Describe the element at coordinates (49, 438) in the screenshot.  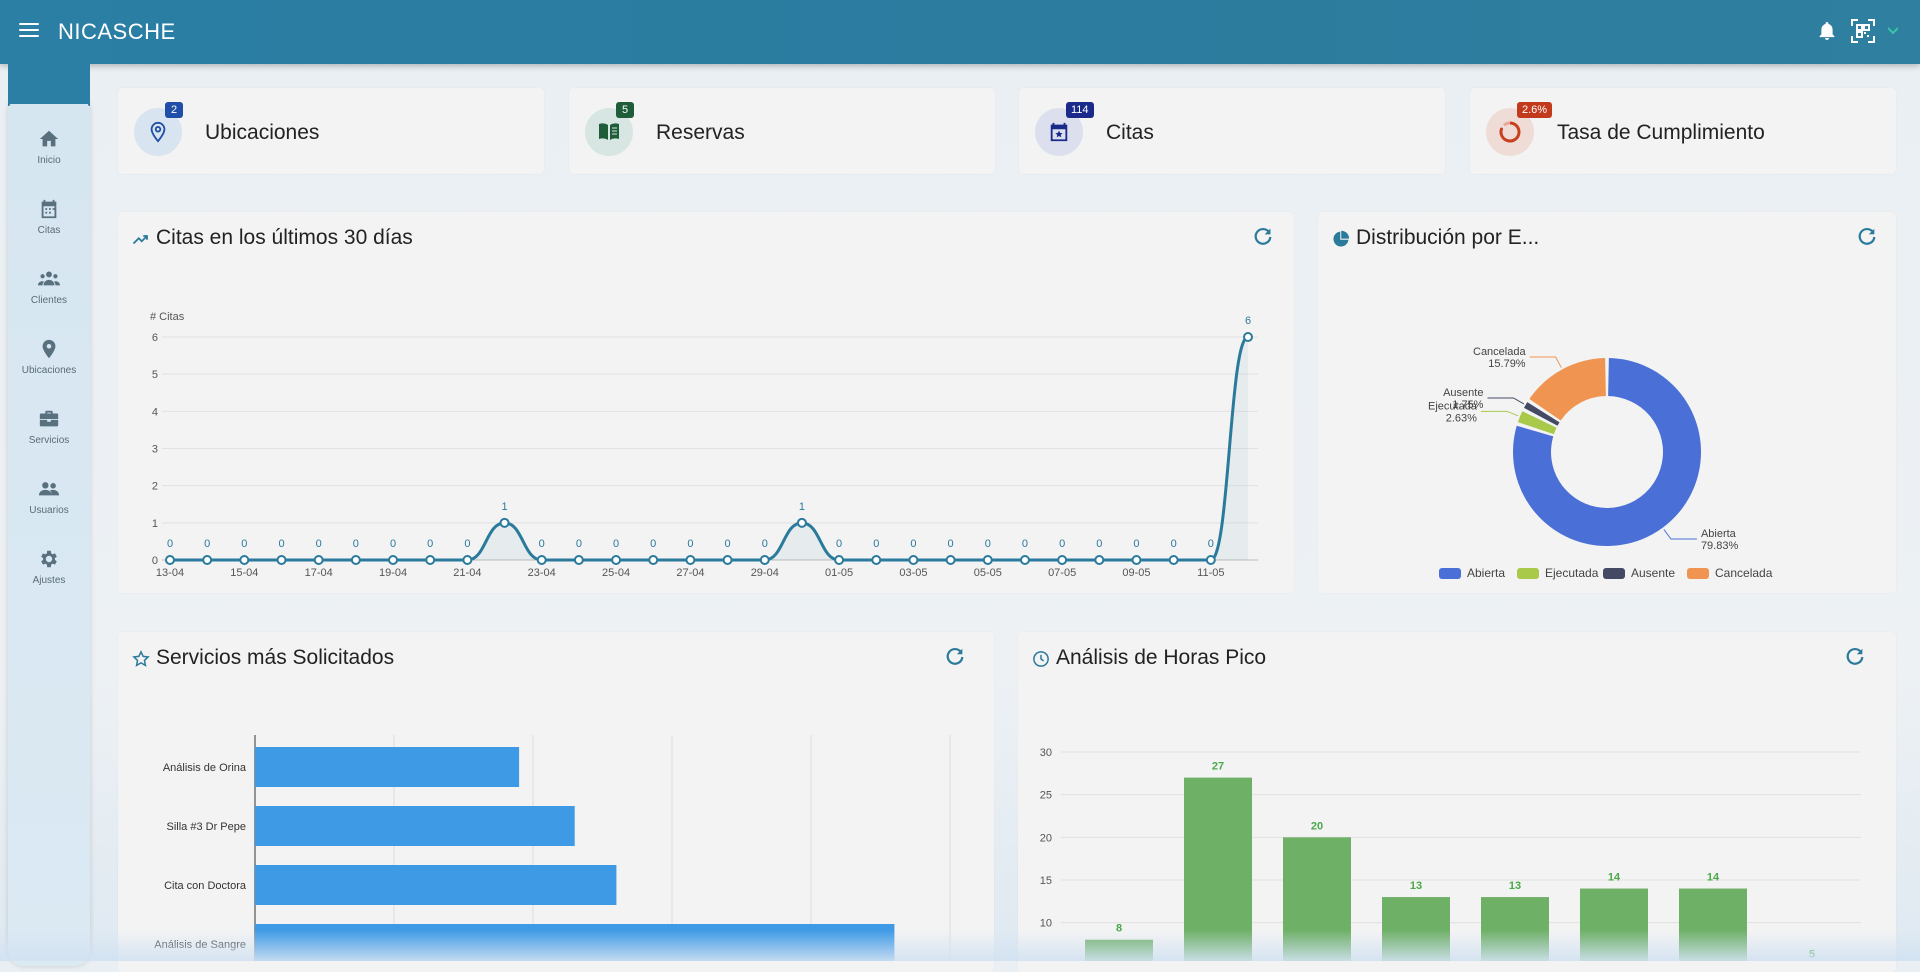
I see `sidebar-item-servicios: Servicios` at that location.